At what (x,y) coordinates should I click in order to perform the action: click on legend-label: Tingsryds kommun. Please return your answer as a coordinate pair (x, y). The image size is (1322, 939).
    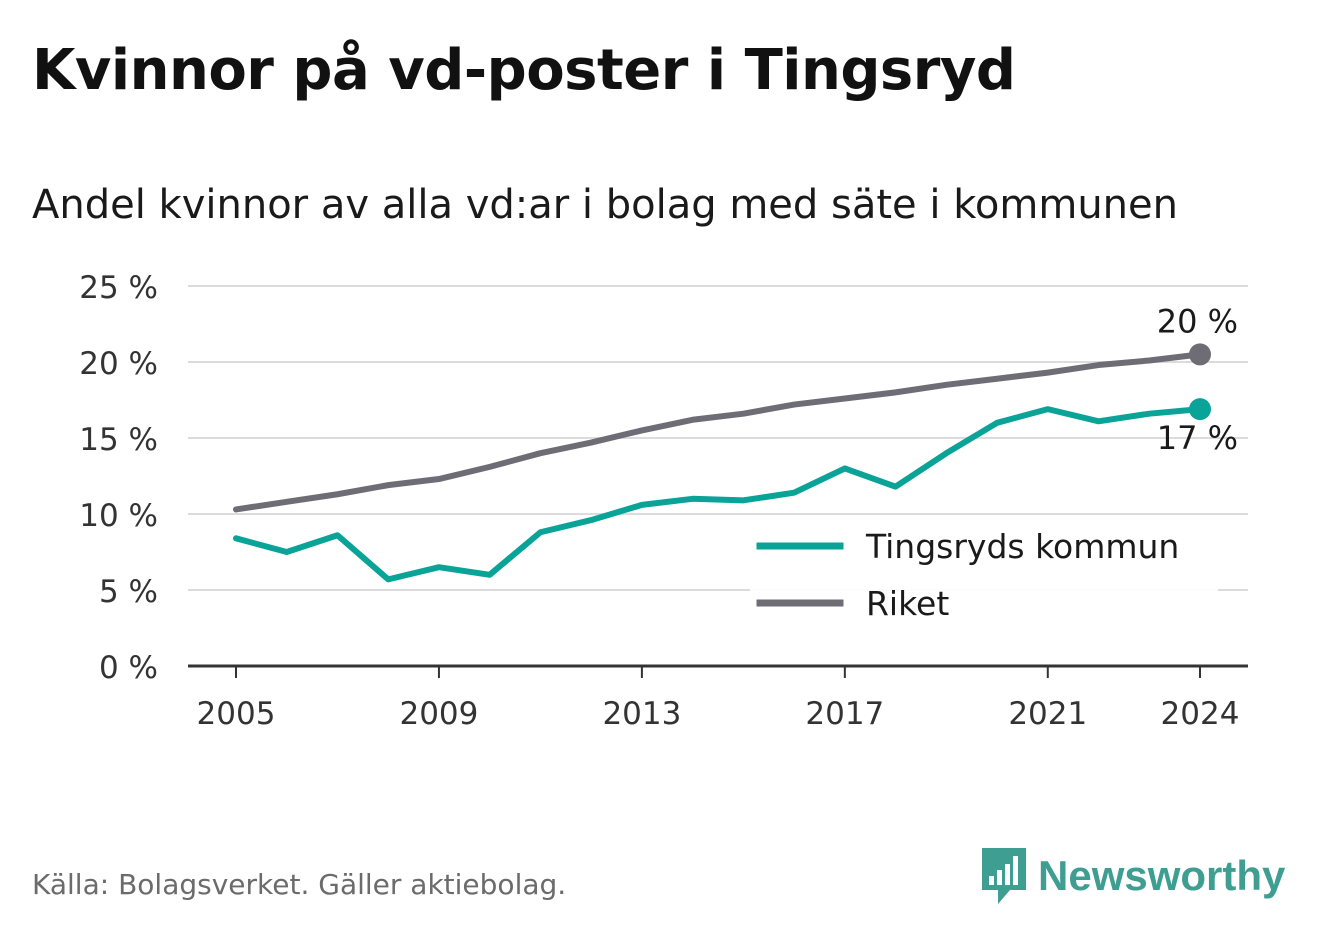
    Looking at the image, I should click on (1022, 546).